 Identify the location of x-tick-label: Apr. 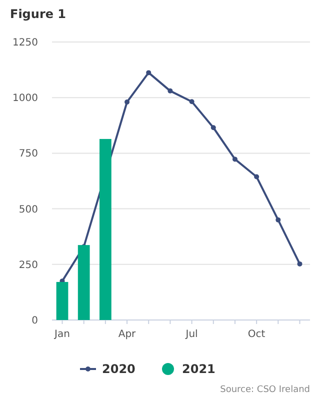
(127, 334).